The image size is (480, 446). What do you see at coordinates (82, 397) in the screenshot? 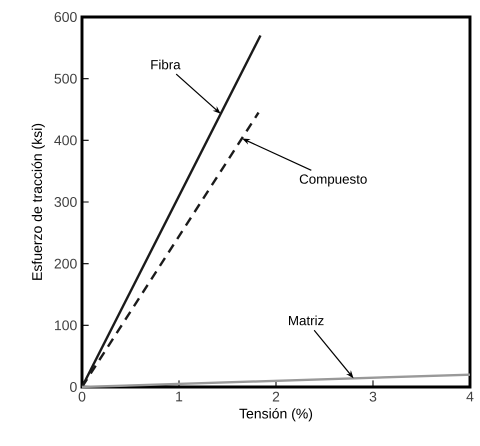
I see `x-tick-label: 0` at bounding box center [82, 397].